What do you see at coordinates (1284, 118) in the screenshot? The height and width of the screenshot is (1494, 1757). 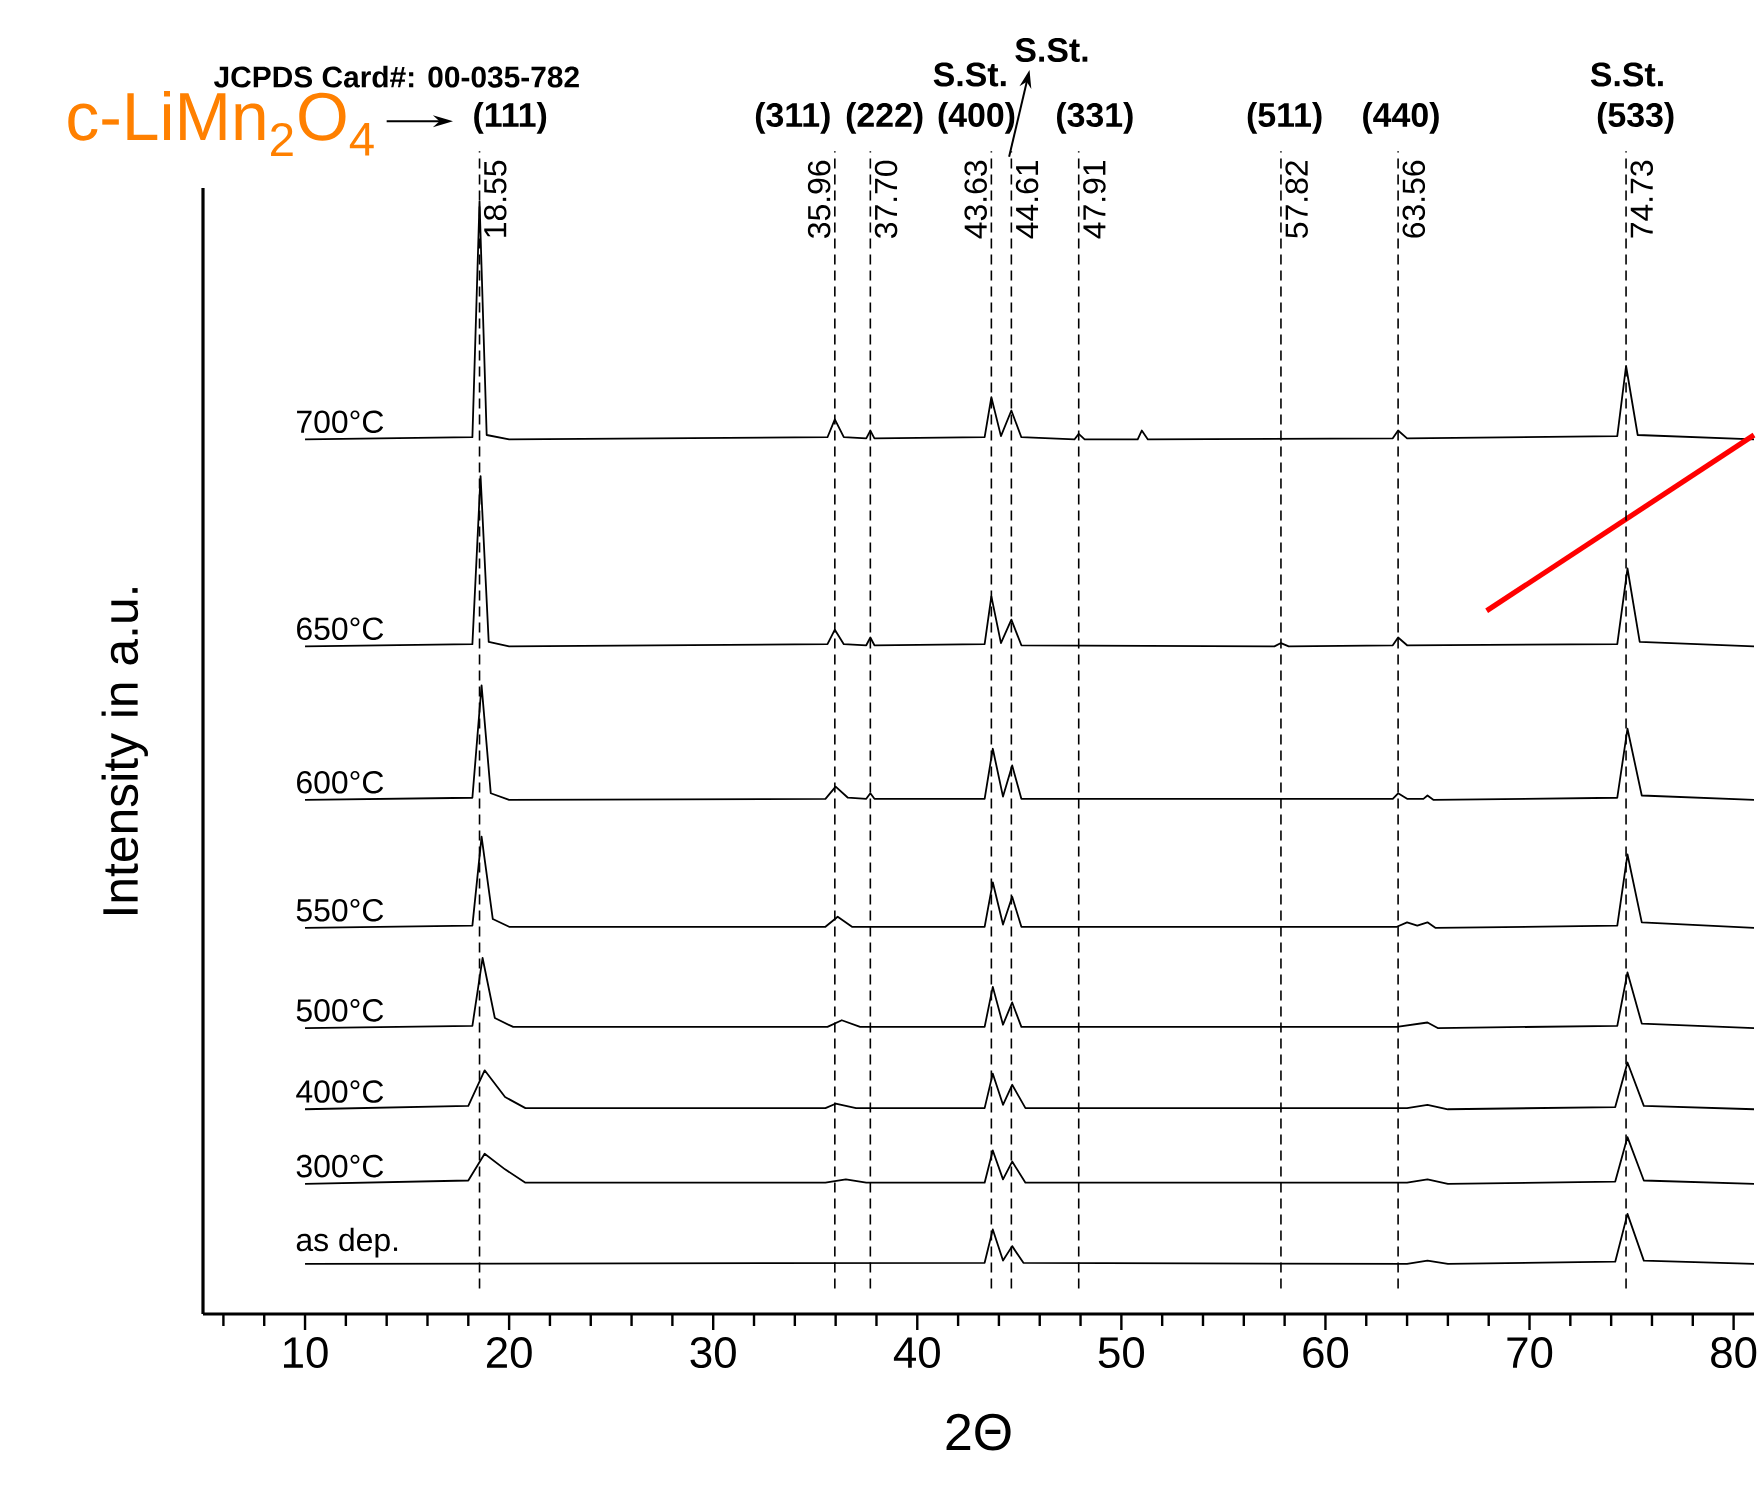 I see `text: (511)` at bounding box center [1284, 118].